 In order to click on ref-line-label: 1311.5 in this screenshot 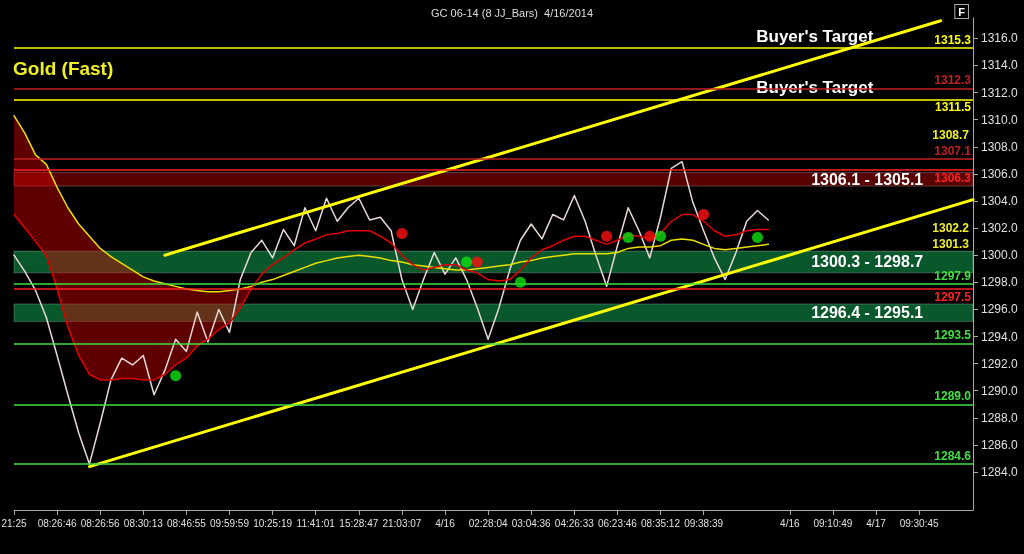, I will do `click(953, 107)`.